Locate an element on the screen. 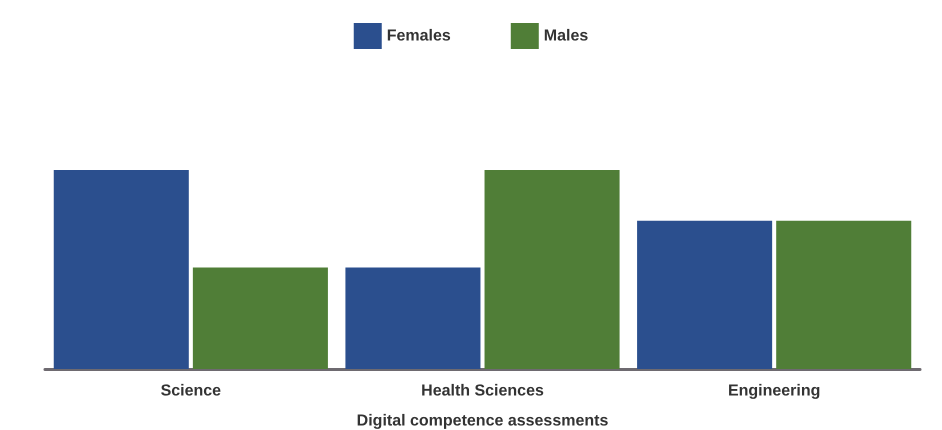 The height and width of the screenshot is (430, 942). x-tick-label: Health Sciences is located at coordinates (482, 391).